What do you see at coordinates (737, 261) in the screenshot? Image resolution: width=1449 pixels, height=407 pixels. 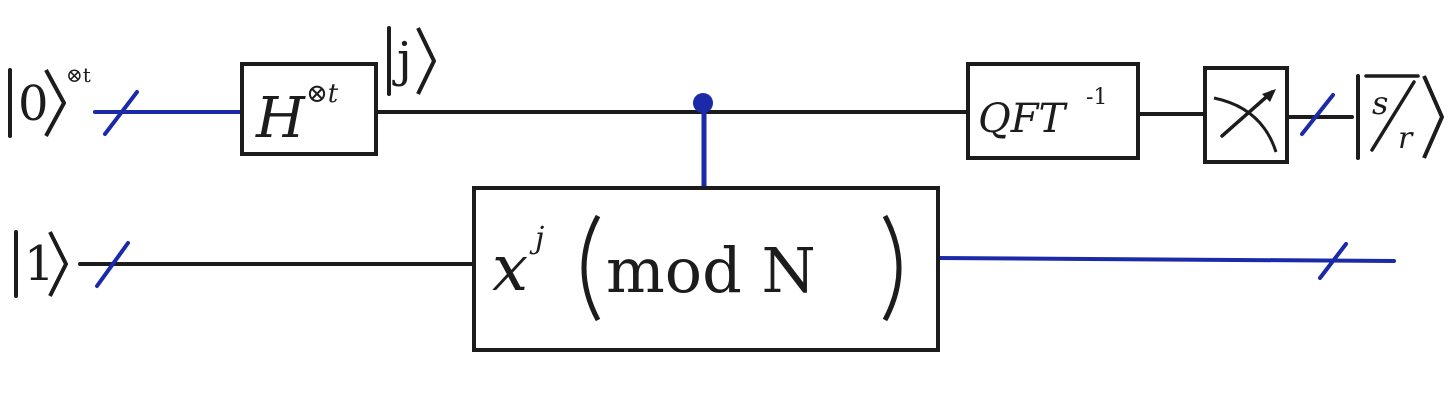 I see `bottom-register-wire` at bounding box center [737, 261].